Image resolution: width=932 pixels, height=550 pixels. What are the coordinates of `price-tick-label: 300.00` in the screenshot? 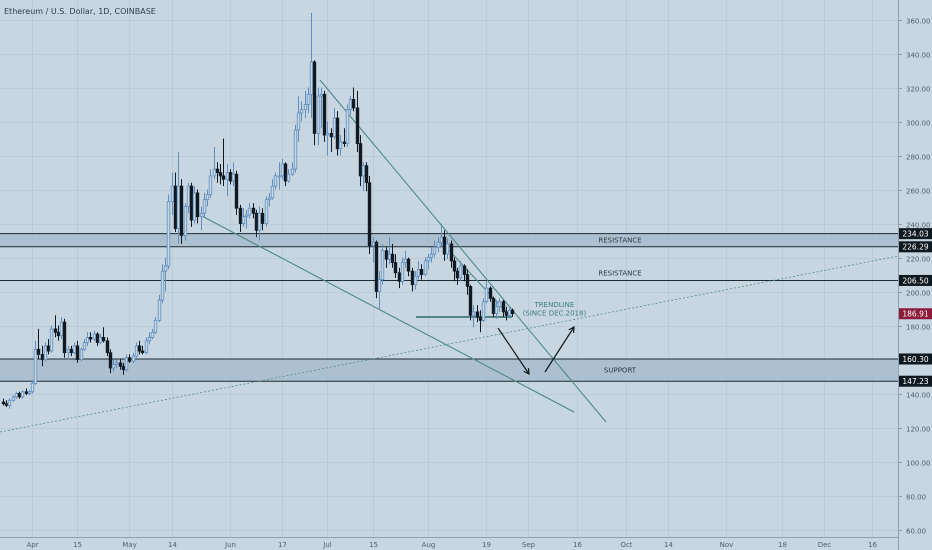 It's located at (918, 124).